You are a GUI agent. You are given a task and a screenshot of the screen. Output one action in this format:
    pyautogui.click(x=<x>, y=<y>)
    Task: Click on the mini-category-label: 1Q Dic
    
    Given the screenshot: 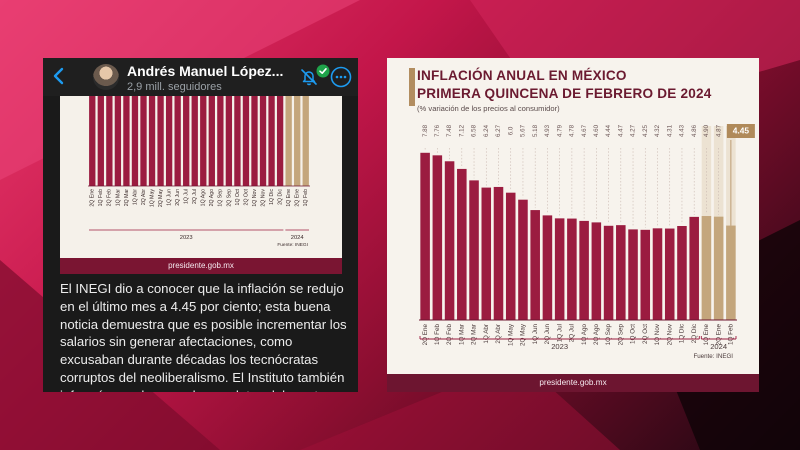 What is the action you would take?
    pyautogui.click(x=272, y=197)
    